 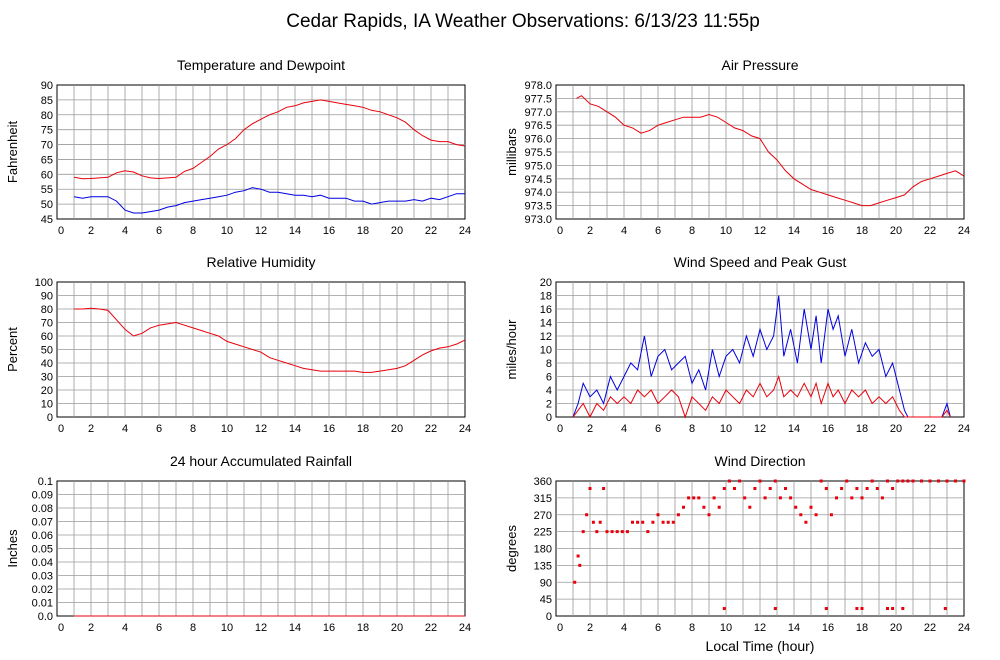 I want to click on y-tick-label: 975.0, so click(x=538, y=166).